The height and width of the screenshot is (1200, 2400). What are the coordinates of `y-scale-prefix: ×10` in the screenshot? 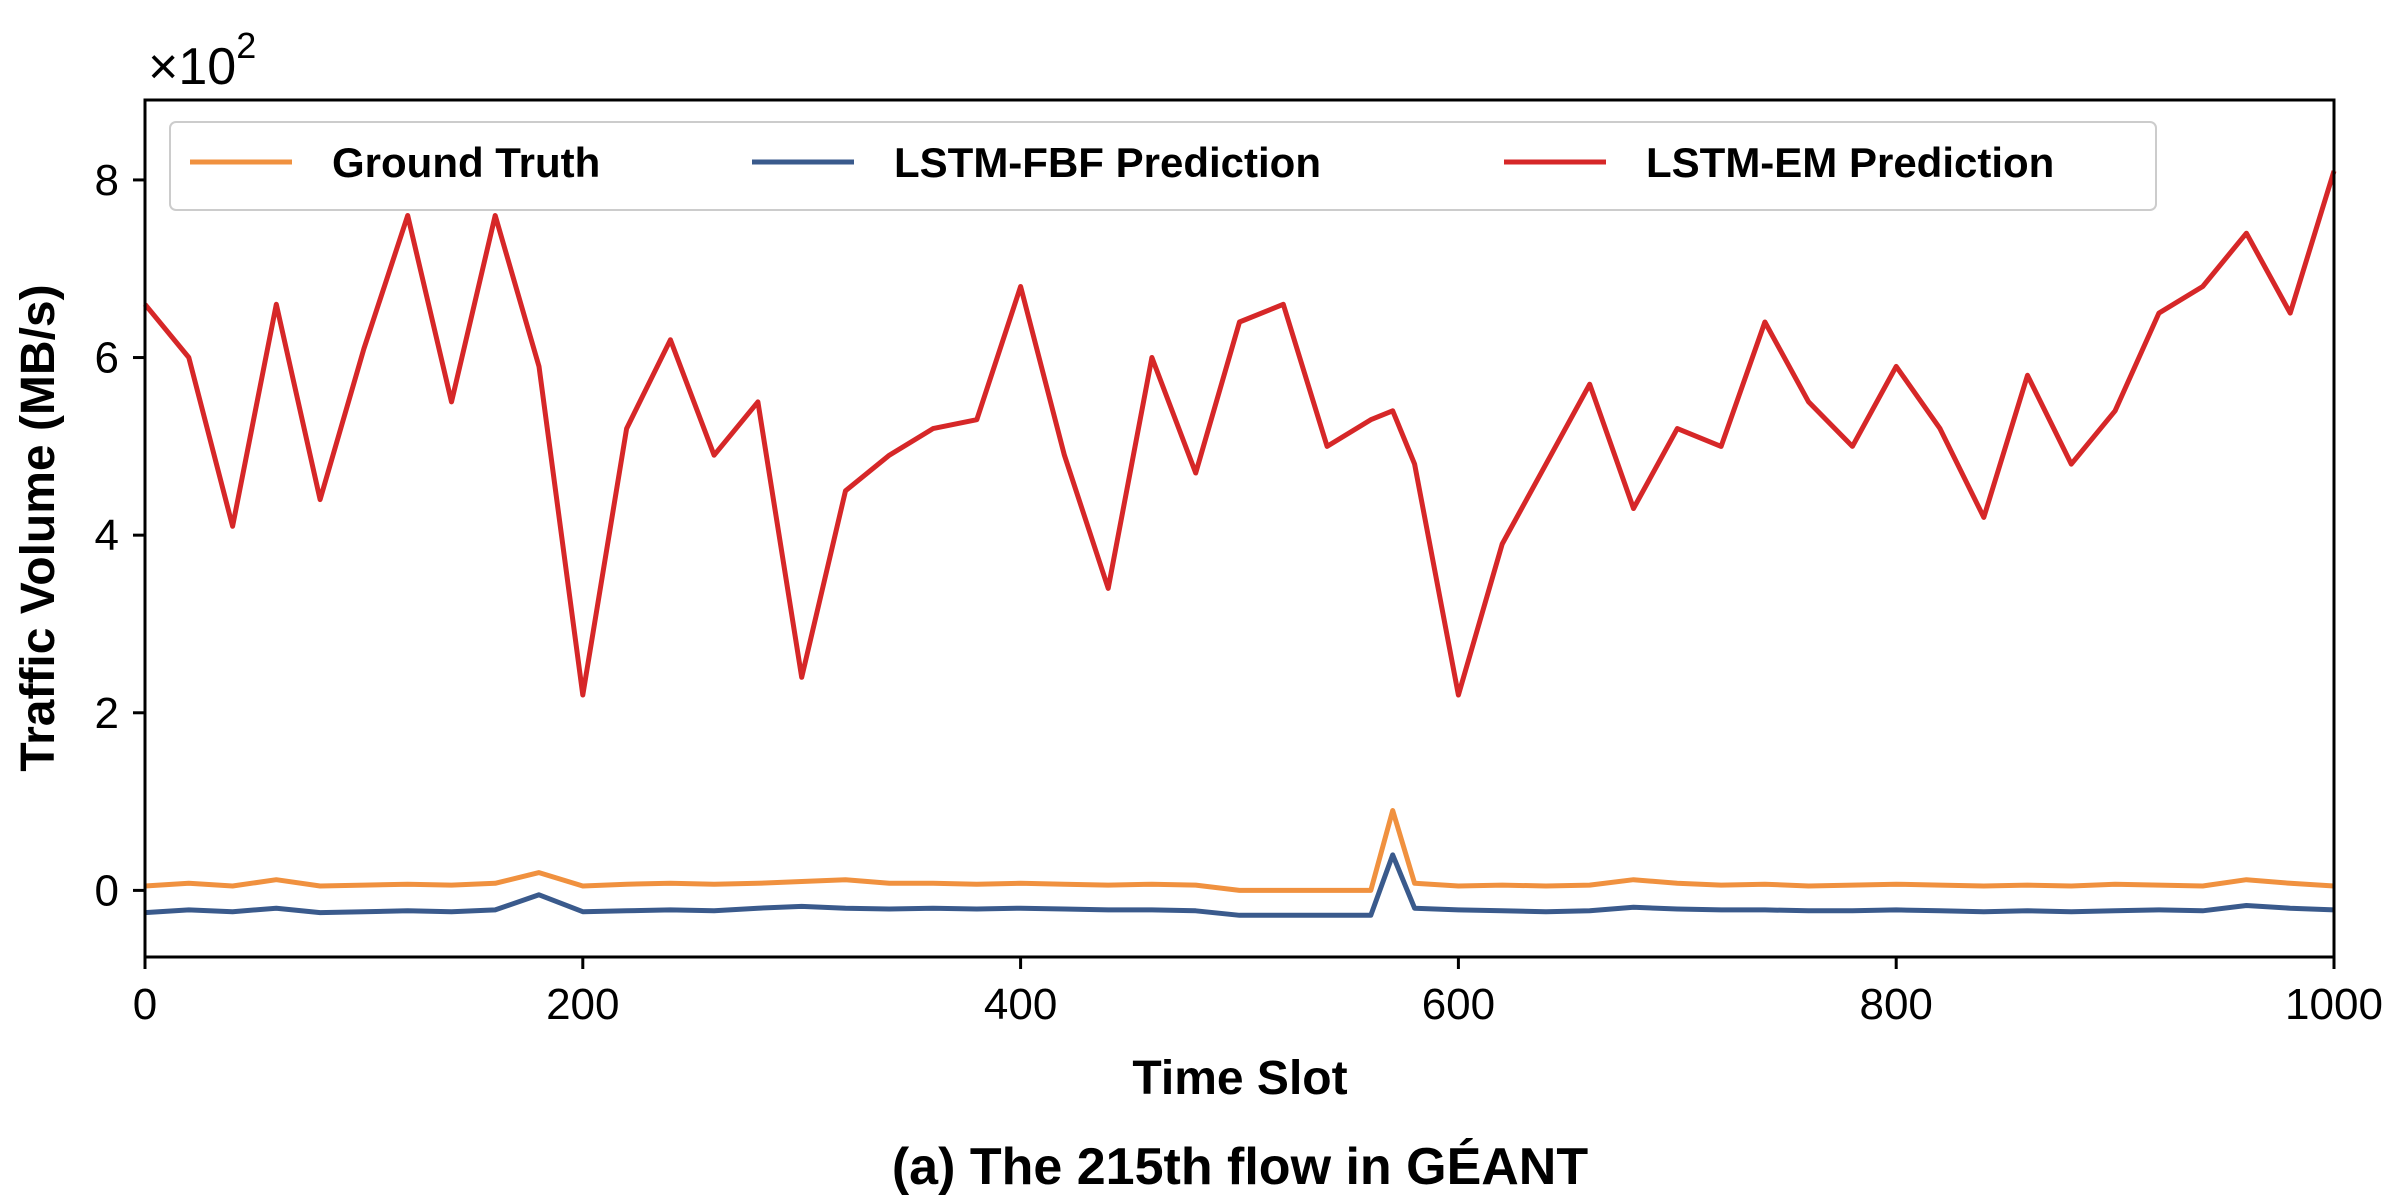 It's located at (192, 67).